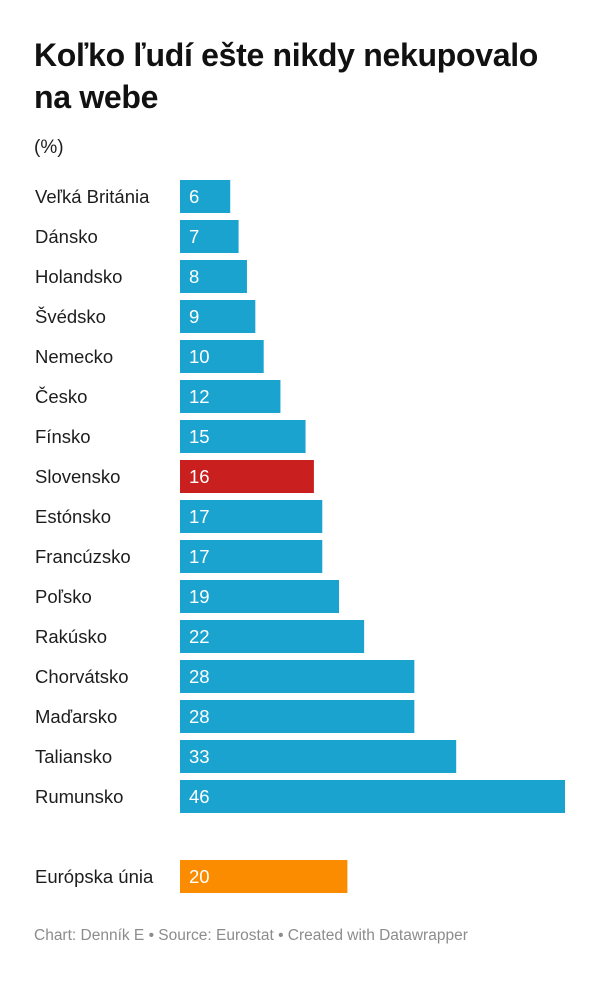  I want to click on bar-taliansko, so click(318, 756).